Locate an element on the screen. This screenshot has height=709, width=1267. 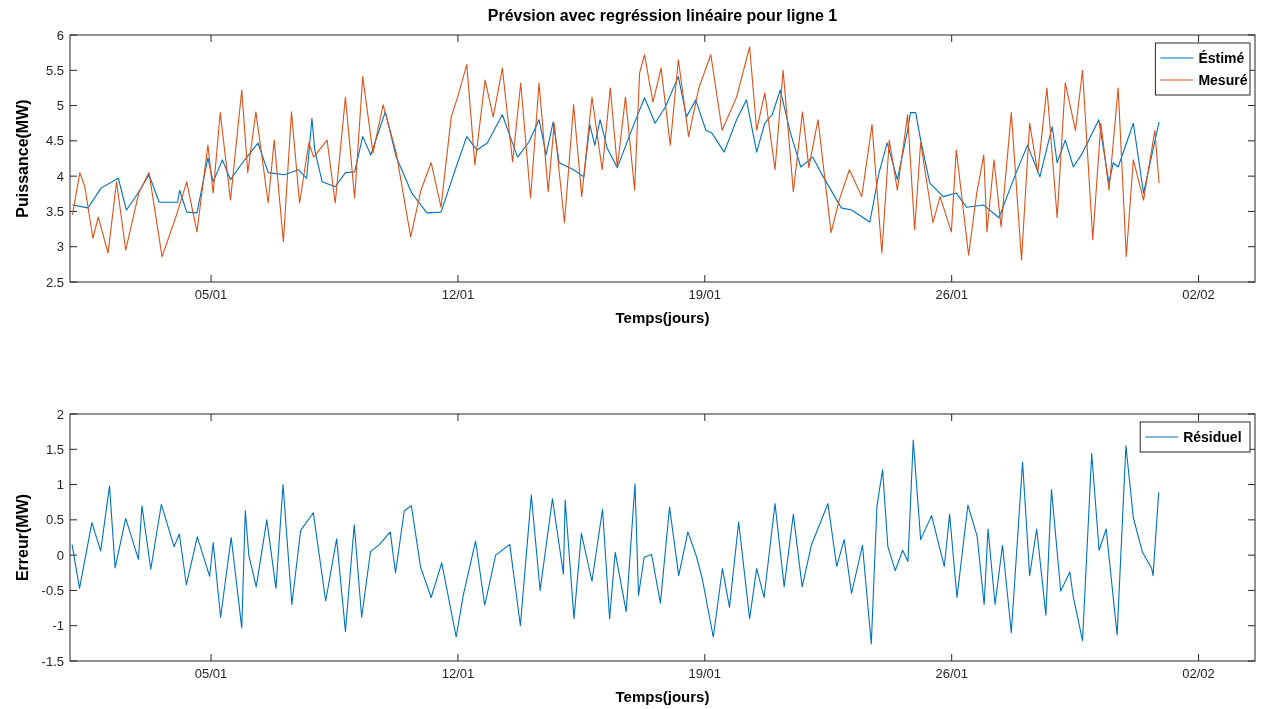
legend-label: Éstimé is located at coordinates (1221, 58).